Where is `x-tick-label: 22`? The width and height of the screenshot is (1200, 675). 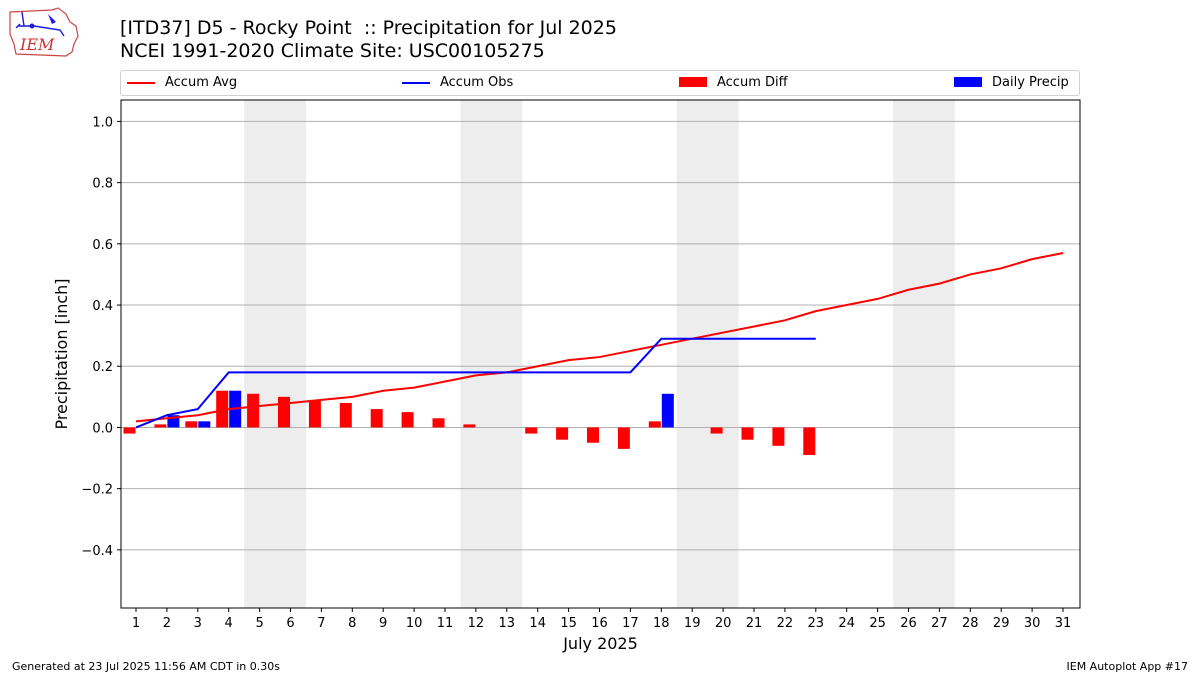 x-tick-label: 22 is located at coordinates (785, 623).